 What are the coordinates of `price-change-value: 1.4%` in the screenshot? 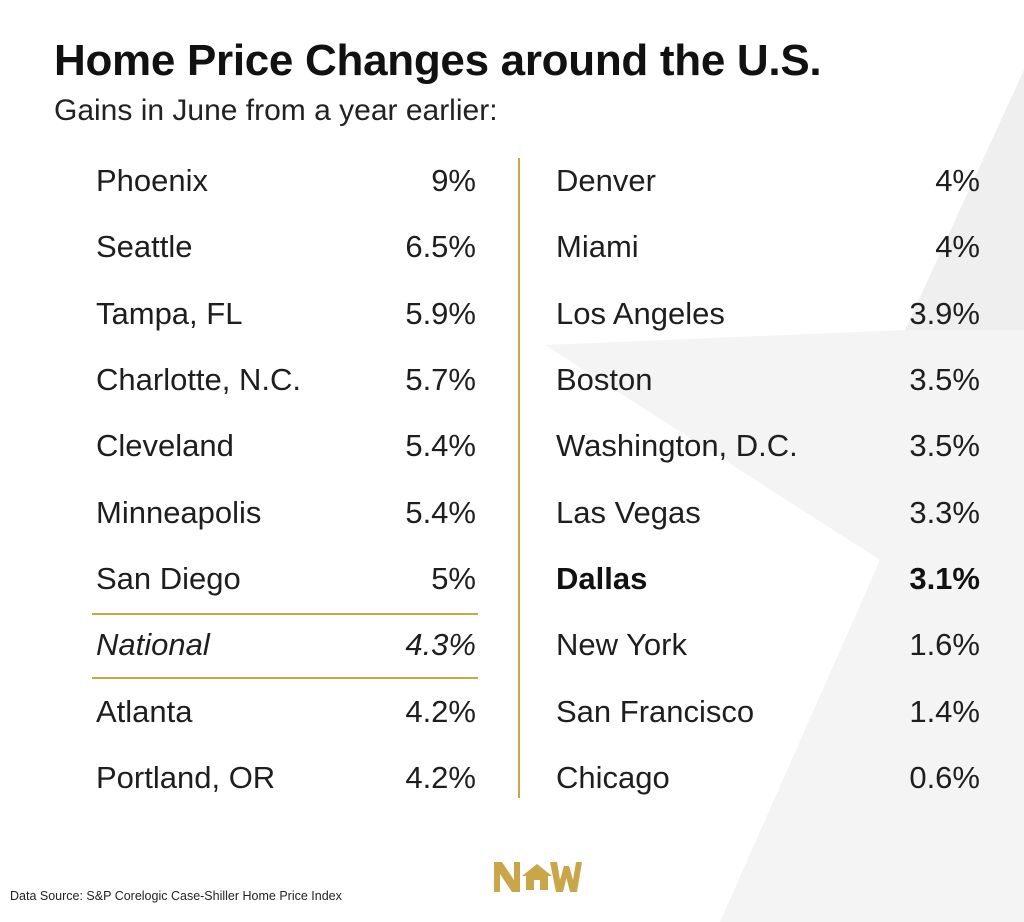 It's located at (944, 711).